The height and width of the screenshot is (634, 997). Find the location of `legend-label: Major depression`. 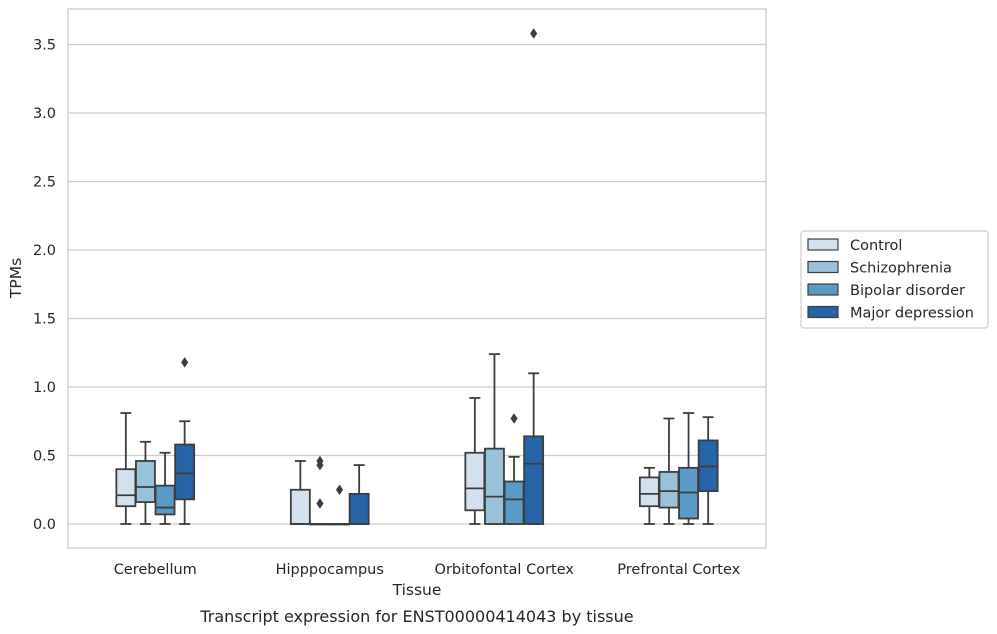

legend-label: Major depression is located at coordinates (912, 314).